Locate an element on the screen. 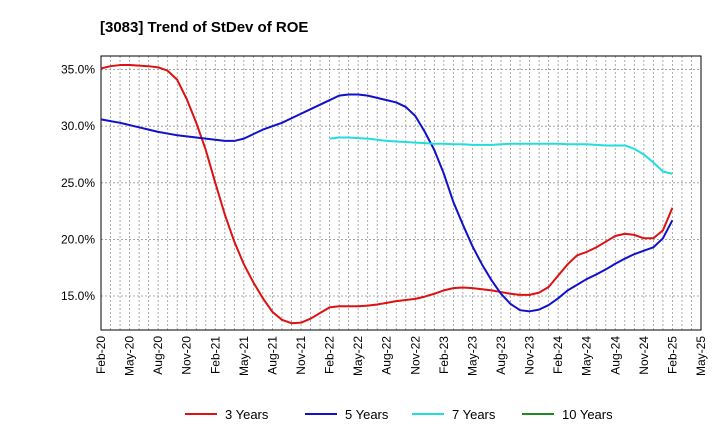  legend-item: 5 Years is located at coordinates (347, 414).